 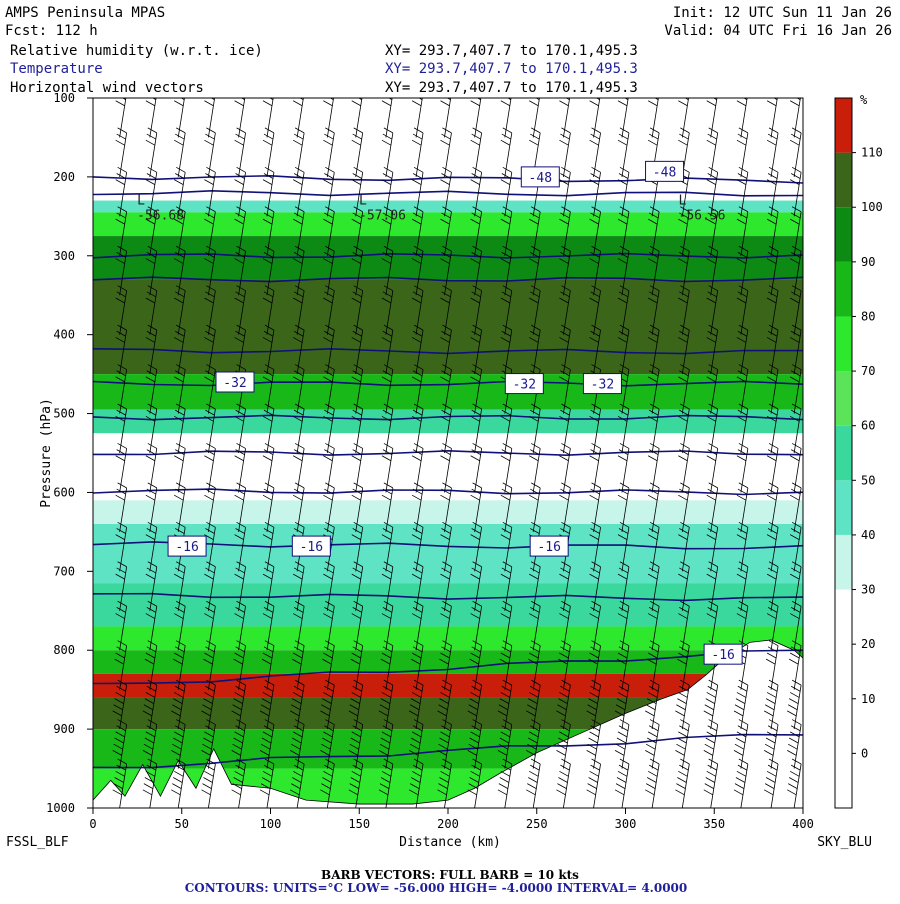 I want to click on colorbar-label: 30, so click(x=868, y=590).